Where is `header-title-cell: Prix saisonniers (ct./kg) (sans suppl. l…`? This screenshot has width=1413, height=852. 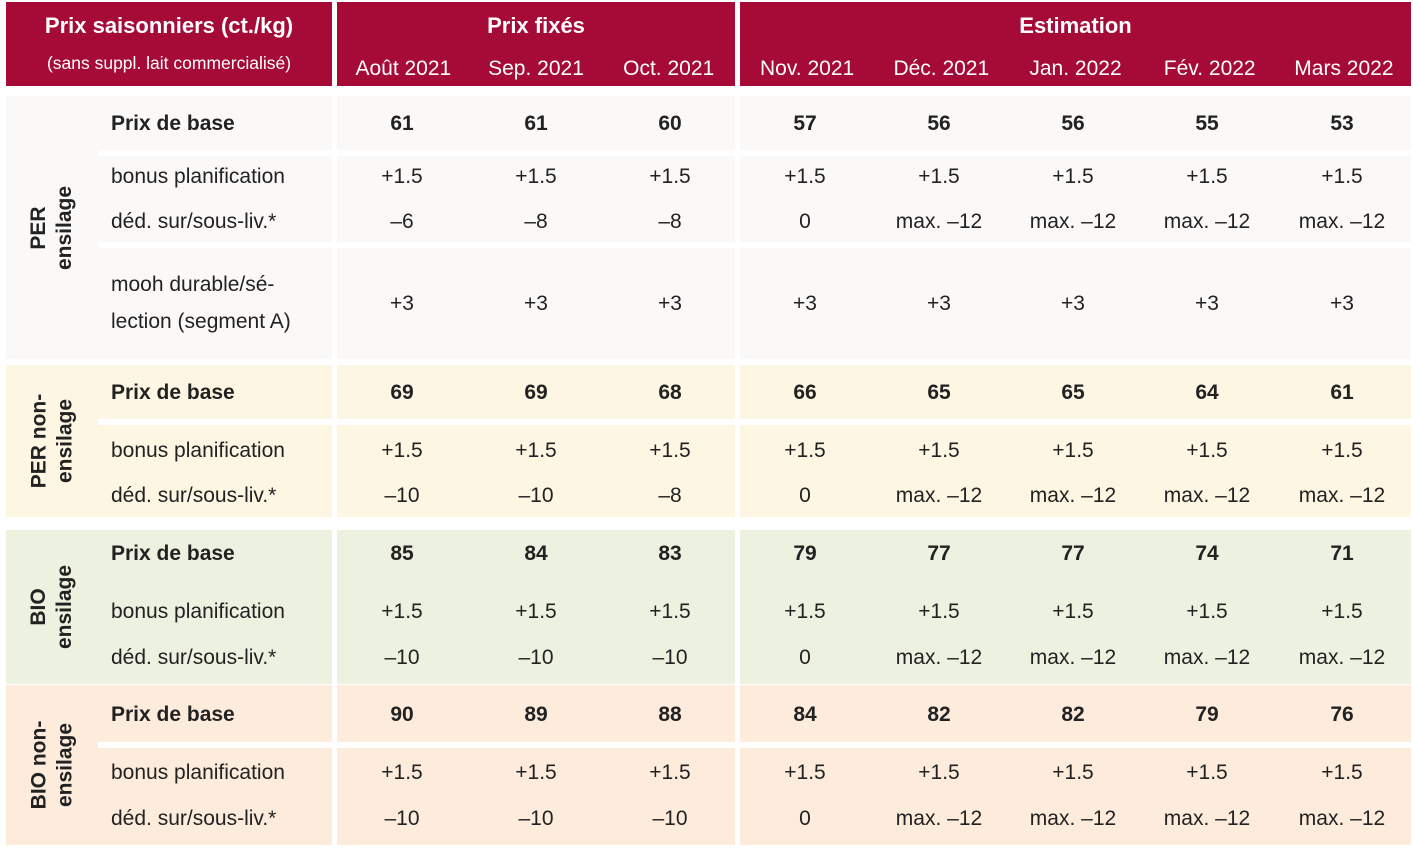 header-title-cell: Prix saisonniers (ct./kg) (sans suppl. l… is located at coordinates (169, 44).